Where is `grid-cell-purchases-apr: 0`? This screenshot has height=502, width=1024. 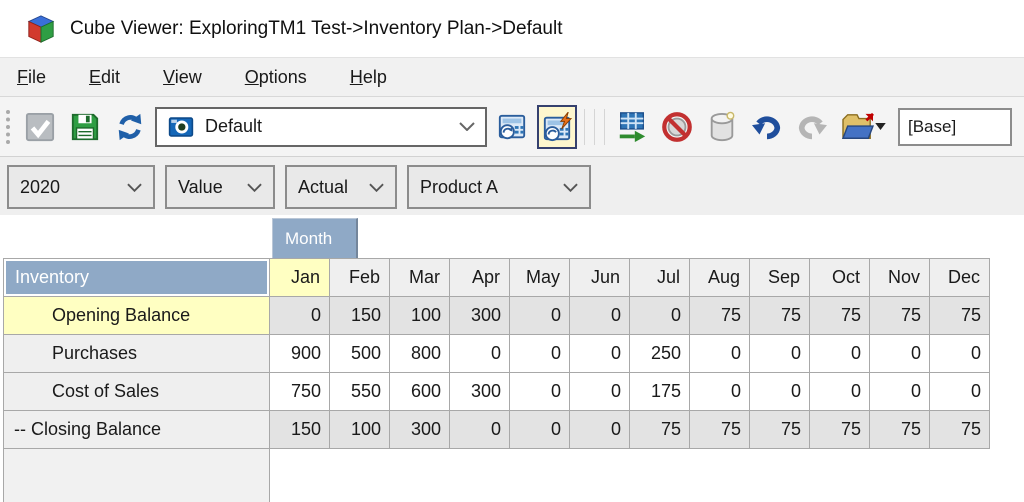 grid-cell-purchases-apr: 0 is located at coordinates (479, 353).